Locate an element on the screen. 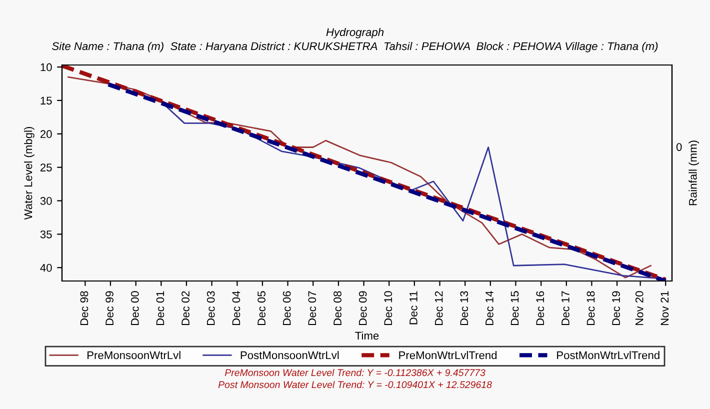  x-tick-label: Dec 11 is located at coordinates (414, 307).